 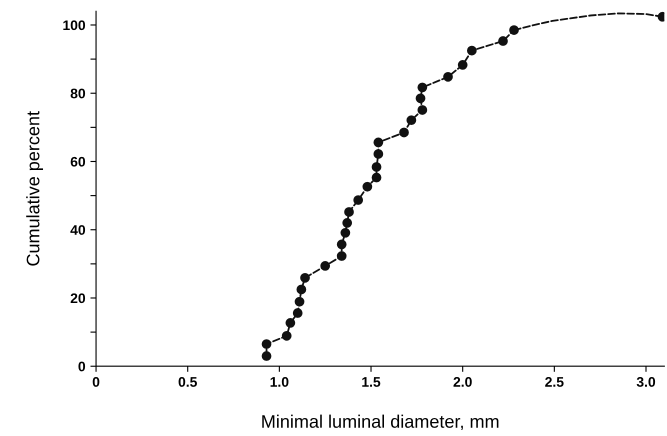 I want to click on y-tick-label: 40, so click(x=78, y=230).